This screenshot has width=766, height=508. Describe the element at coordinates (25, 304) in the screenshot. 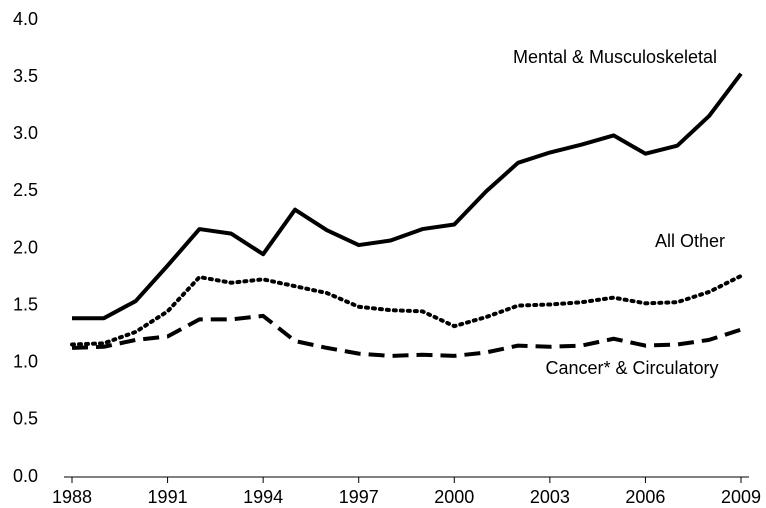

I see `y-tick-label: 1.5` at that location.